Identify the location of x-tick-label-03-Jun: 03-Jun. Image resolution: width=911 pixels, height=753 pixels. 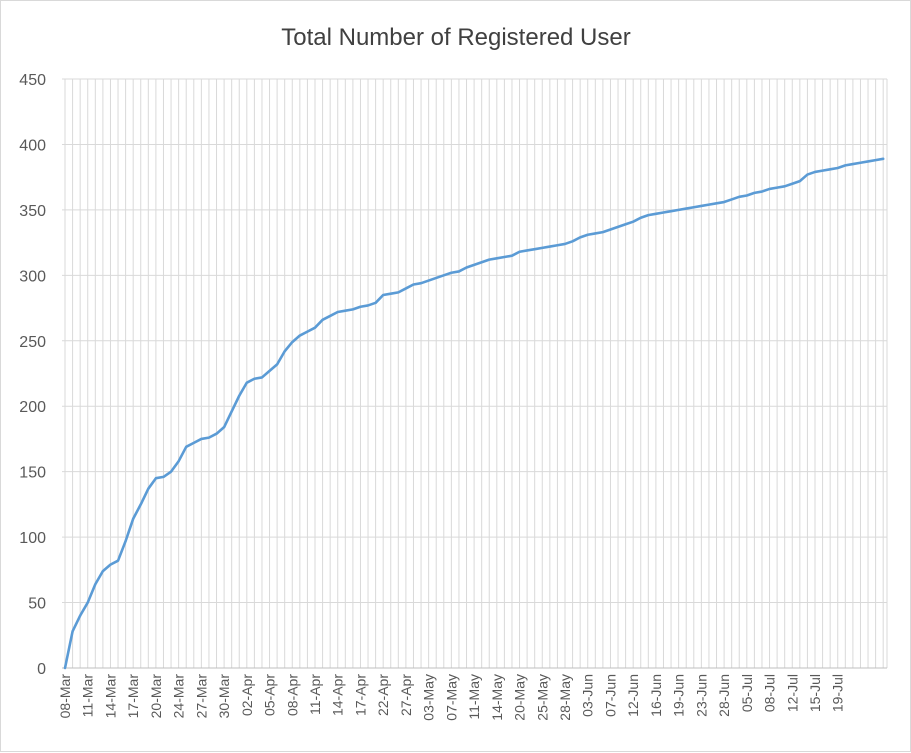
(588, 695).